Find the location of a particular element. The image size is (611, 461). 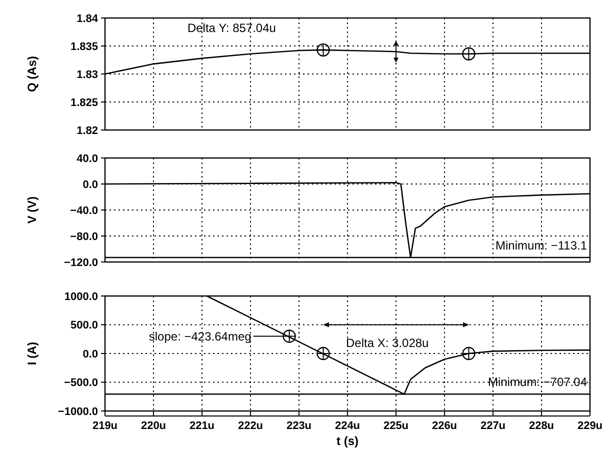

y-tick-label: −1000.0 is located at coordinates (78, 412).